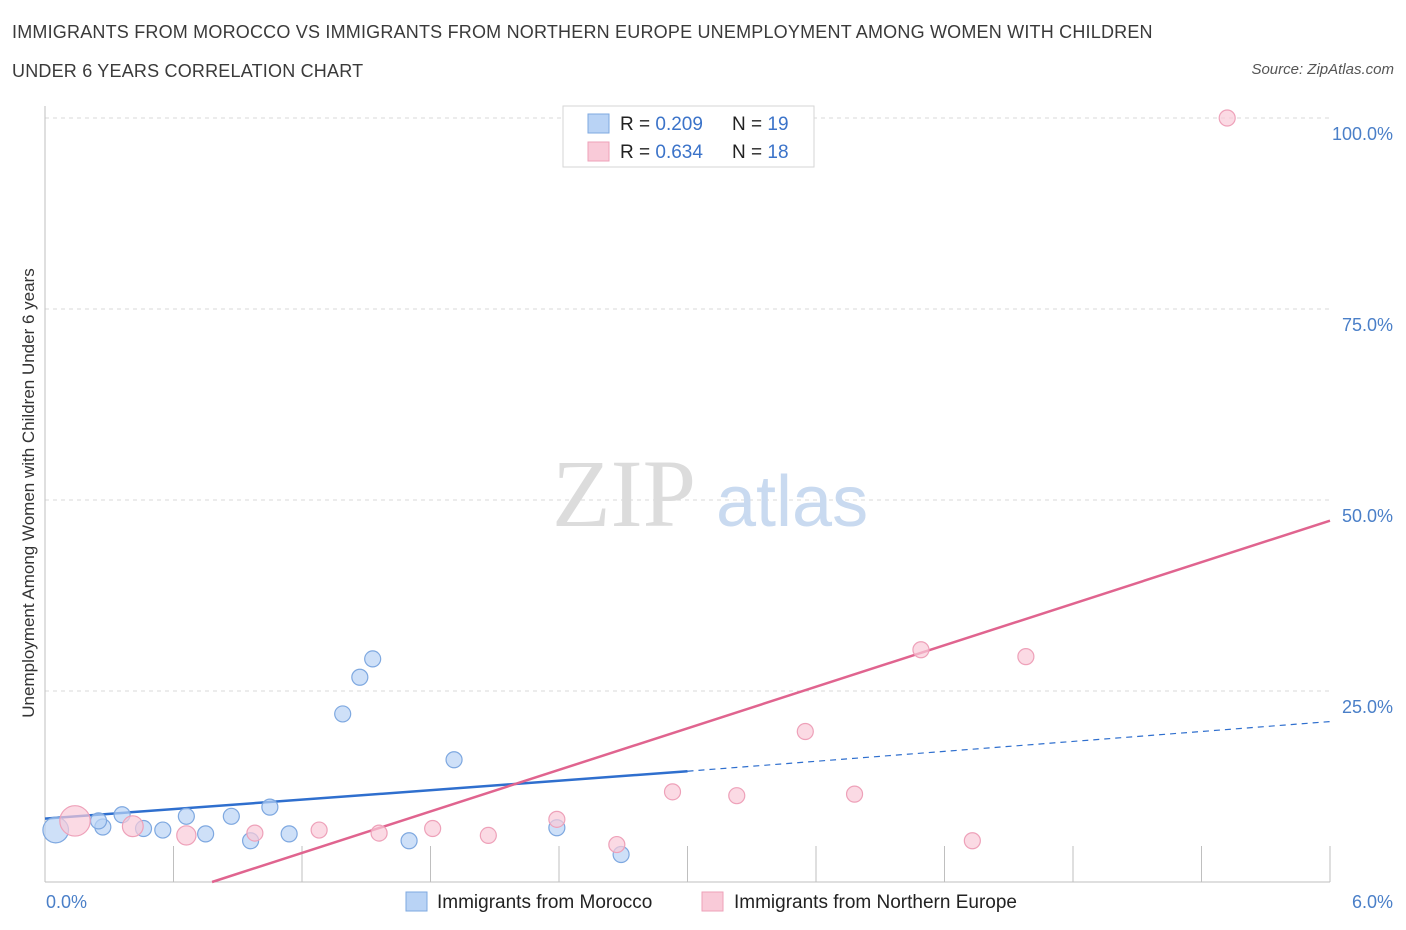 Image resolution: width=1406 pixels, height=930 pixels. I want to click on watermark: ZIP atlas, so click(710, 493).